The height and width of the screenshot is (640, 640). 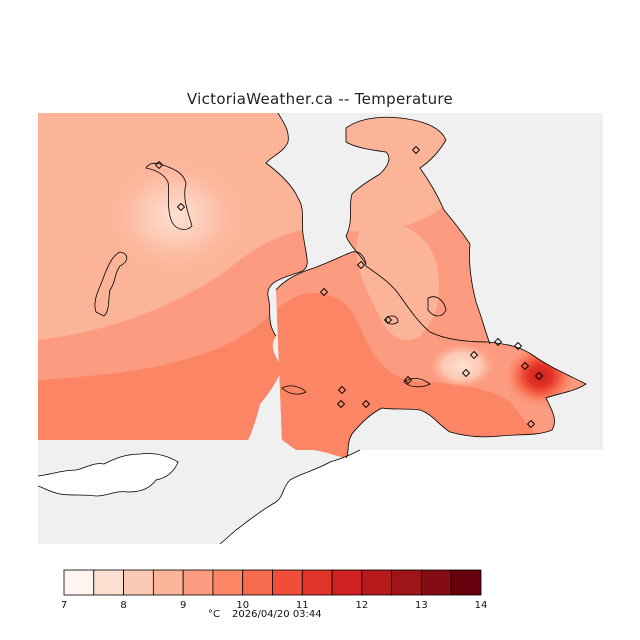 I want to click on legend-tick-label: 7, so click(x=64, y=605).